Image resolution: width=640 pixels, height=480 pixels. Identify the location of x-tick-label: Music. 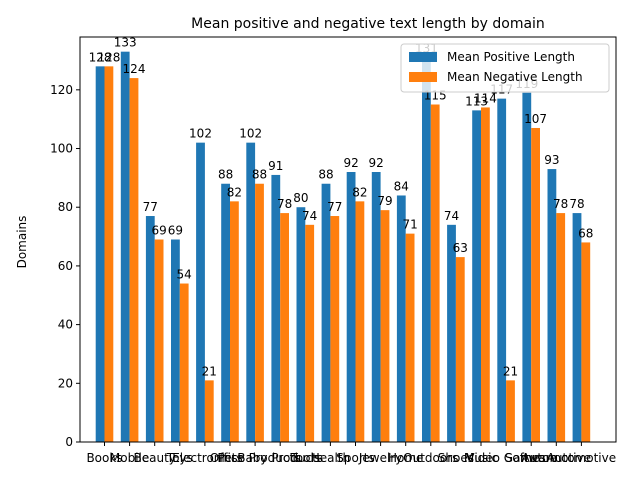
(481, 458).